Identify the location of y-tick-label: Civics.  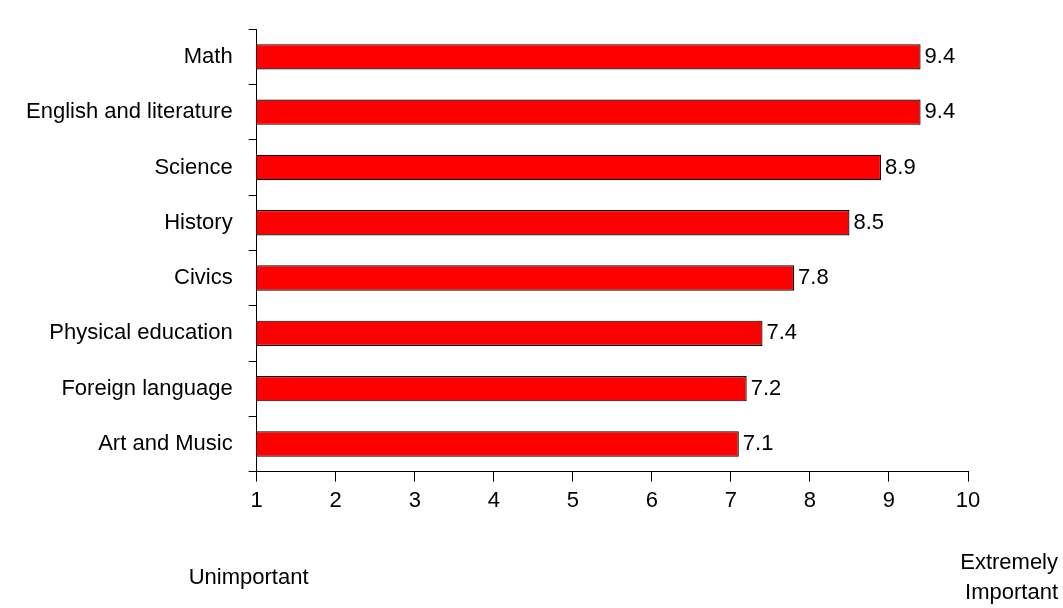
(203, 277).